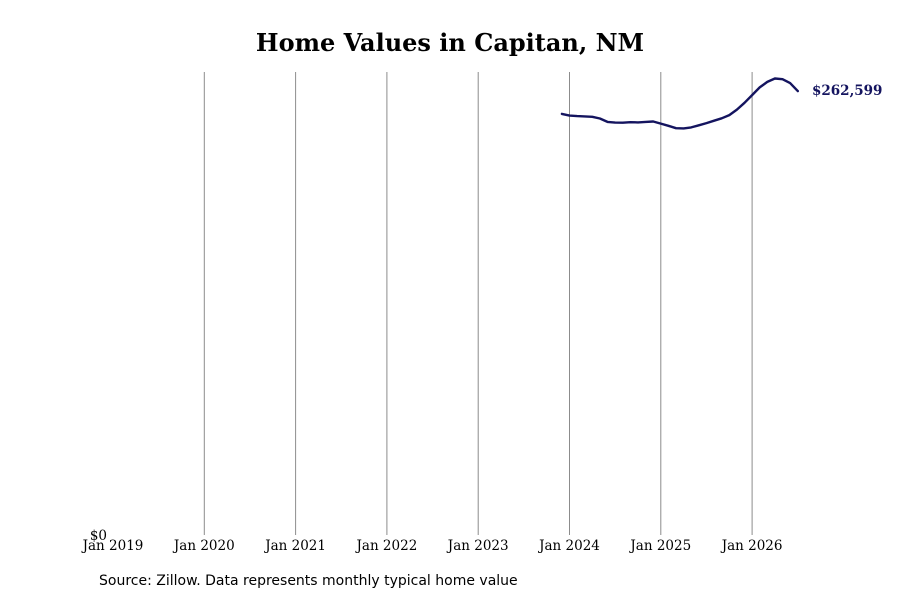 Image resolution: width=900 pixels, height=600 pixels. What do you see at coordinates (294, 546) in the screenshot?
I see `x-tick-label-2021: Jan 2021` at bounding box center [294, 546].